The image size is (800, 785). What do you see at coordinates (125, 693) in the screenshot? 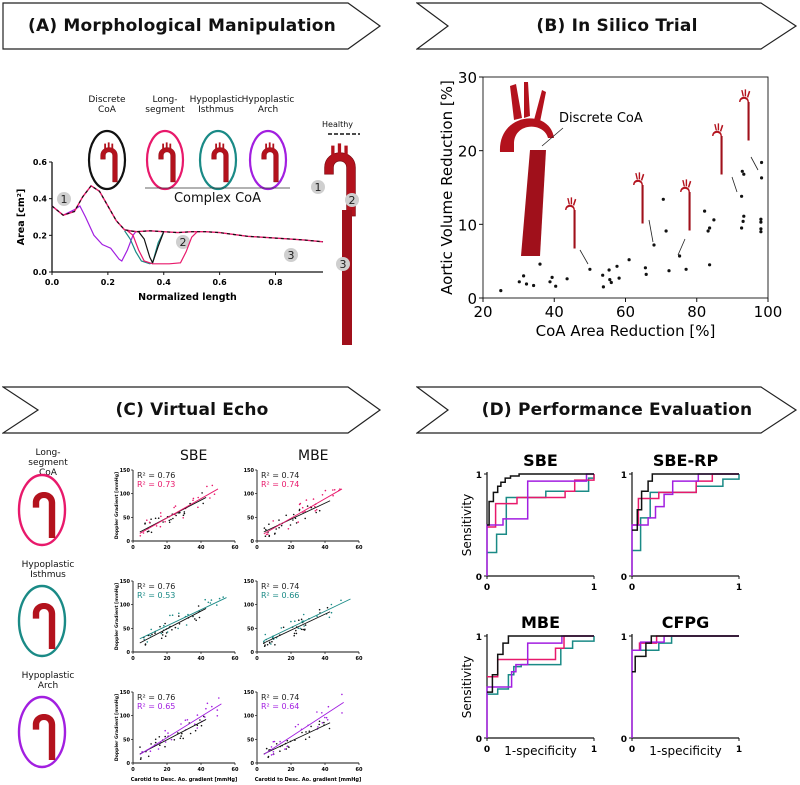
I see `y-tick-label: 150` at bounding box center [125, 693].